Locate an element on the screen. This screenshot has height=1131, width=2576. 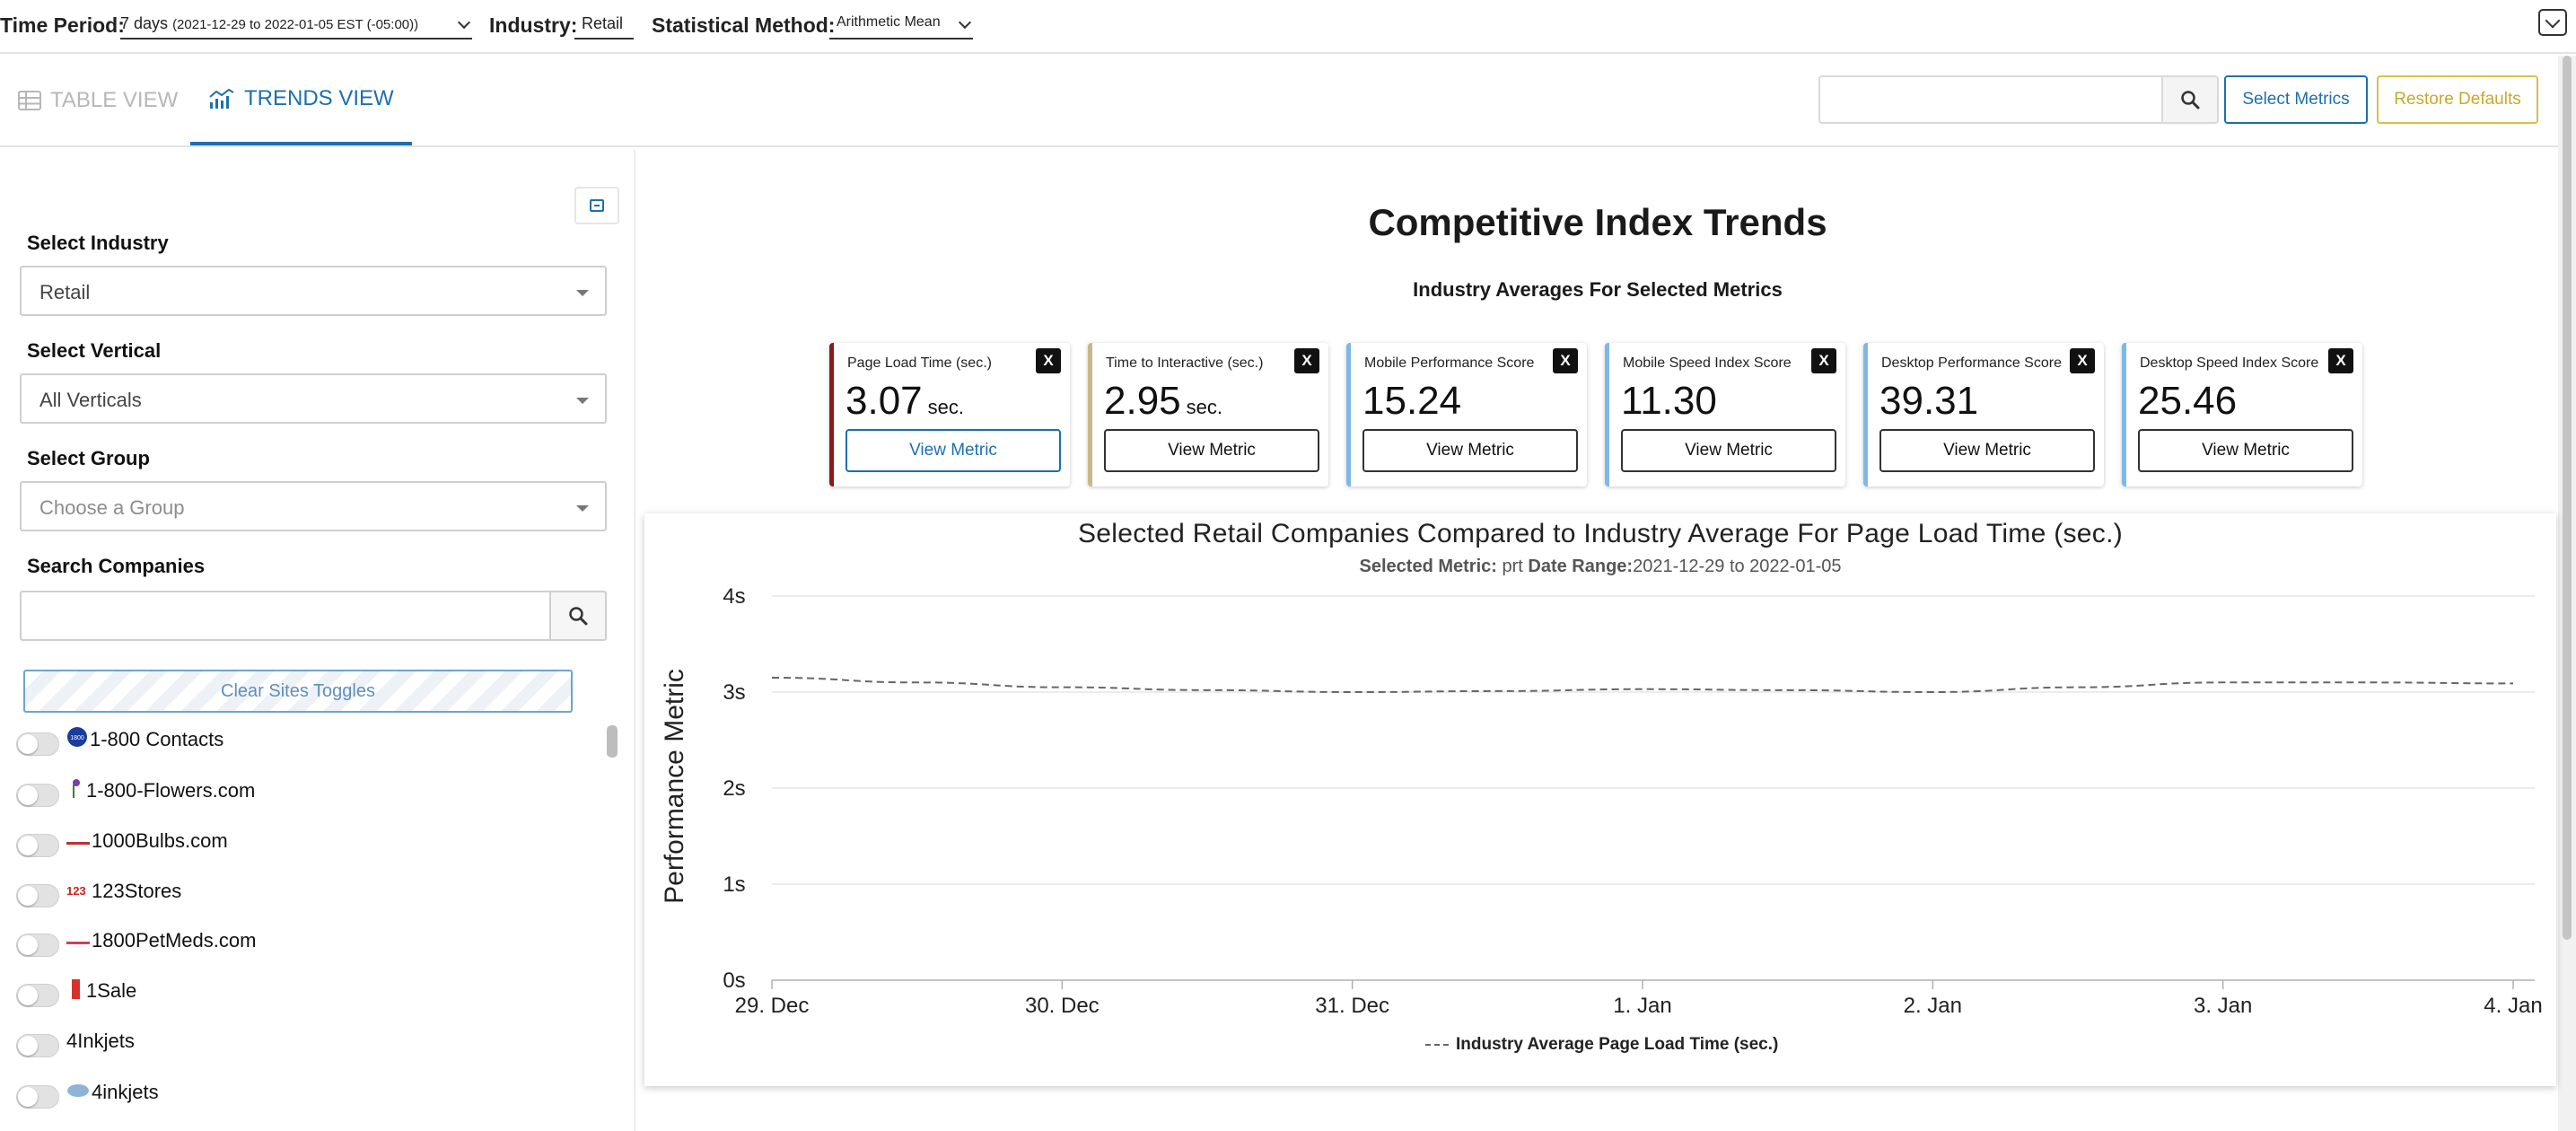
1-800-contacts-logo-icon: 1800 is located at coordinates (77, 739).